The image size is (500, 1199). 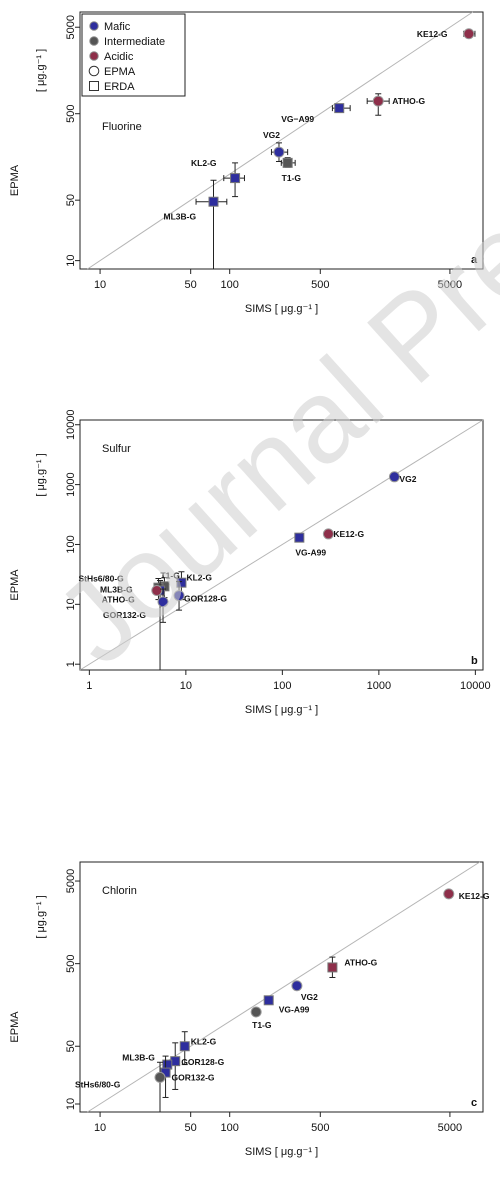 I want to click on legend-marker-erda, so click(x=94, y=86).